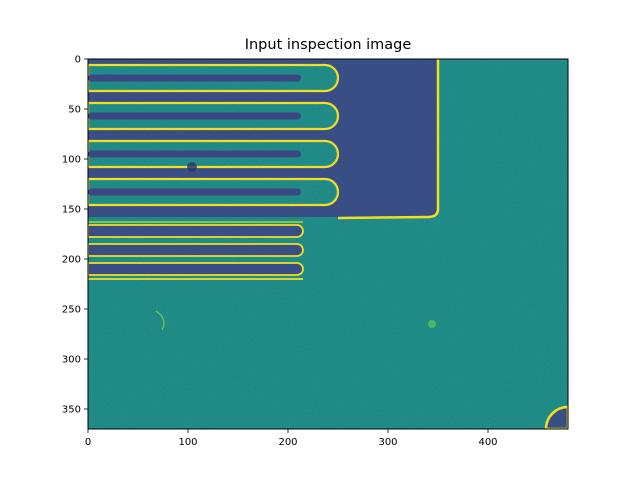 The image size is (640, 480). I want to click on y-tick-label: 50, so click(74, 110).